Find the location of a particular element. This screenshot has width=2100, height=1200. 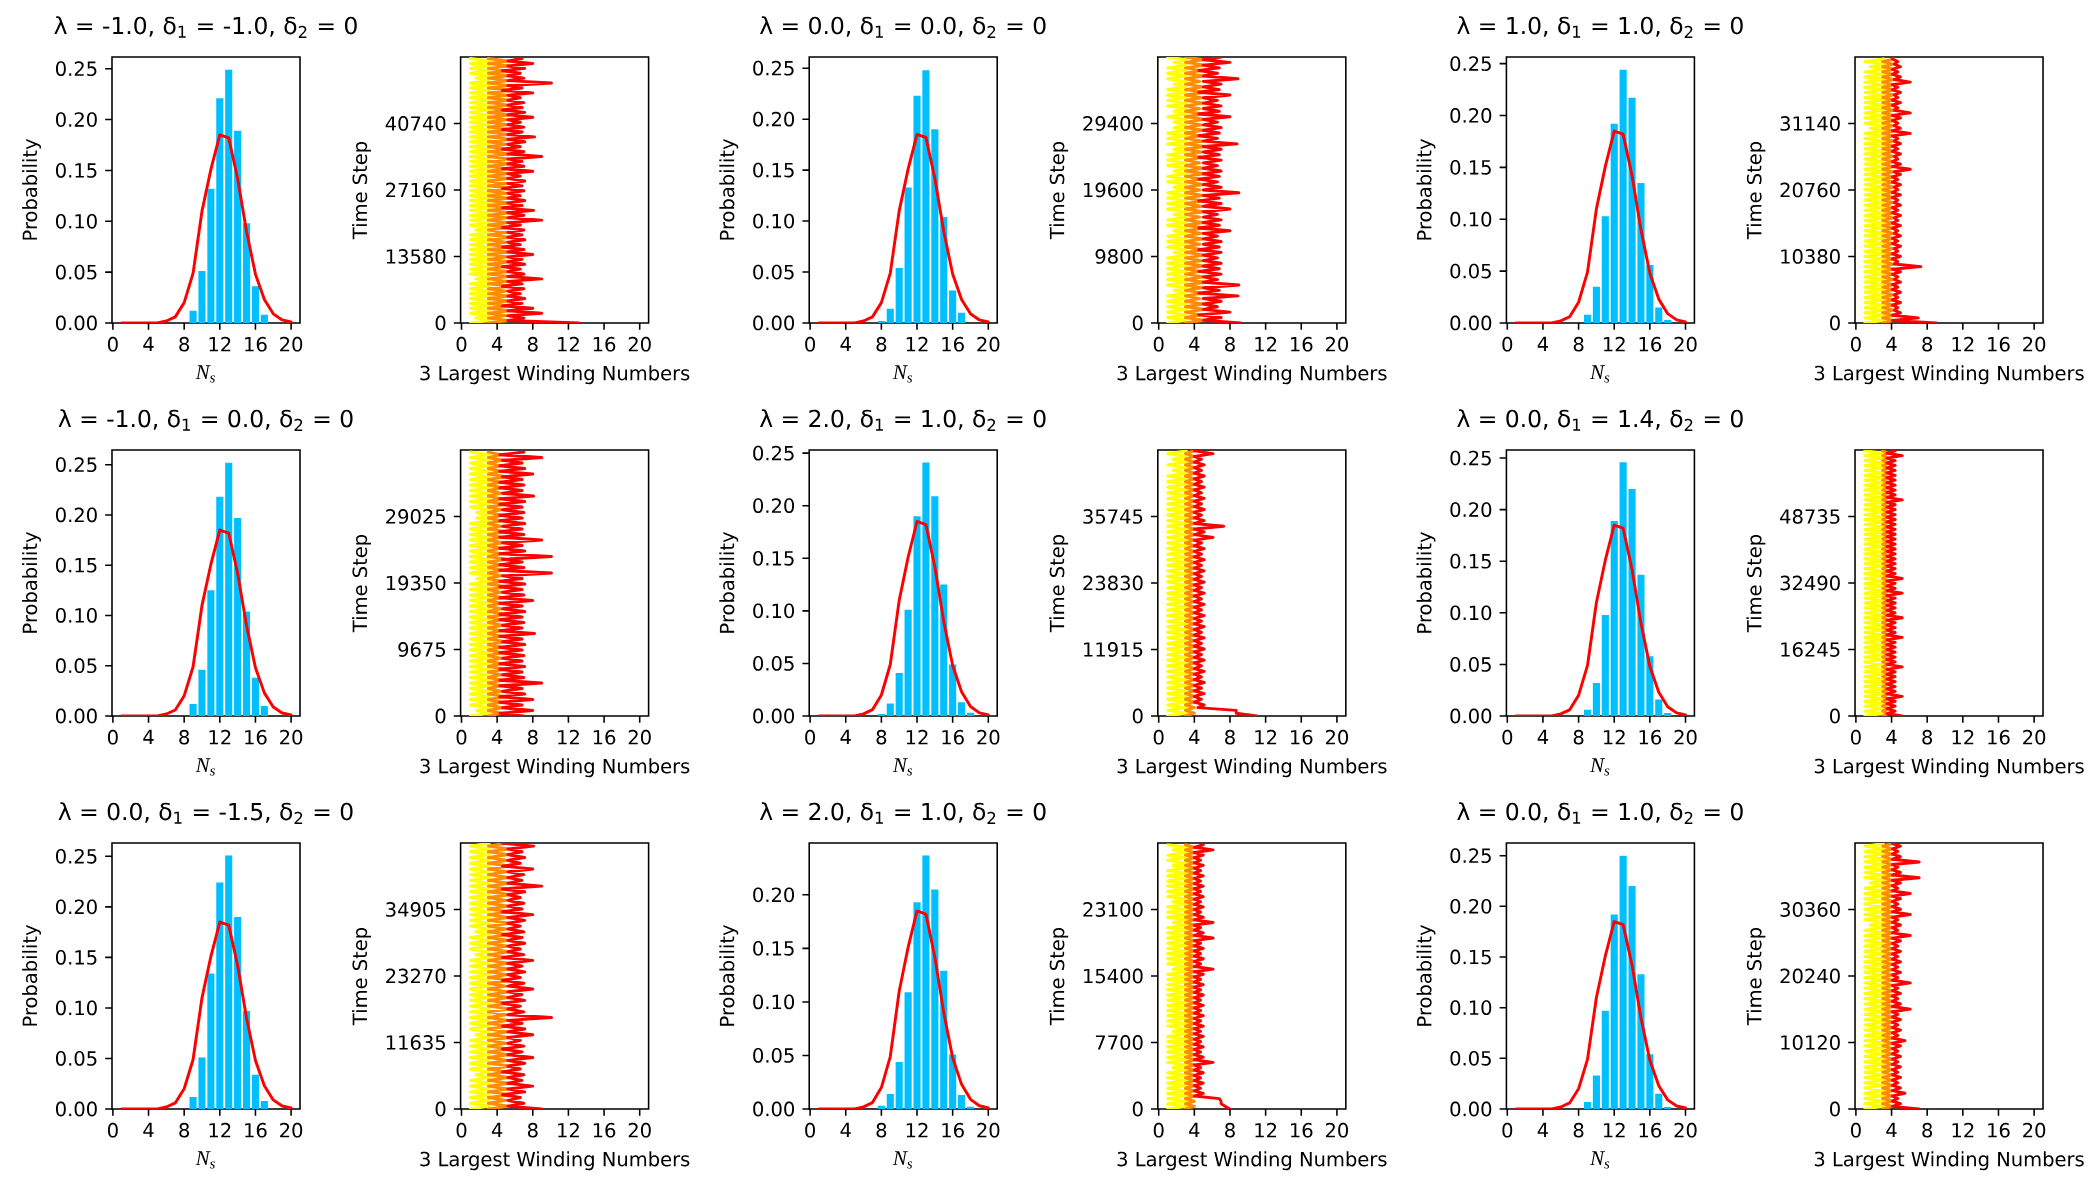

y-tick-label: 40740 is located at coordinates (415, 123).